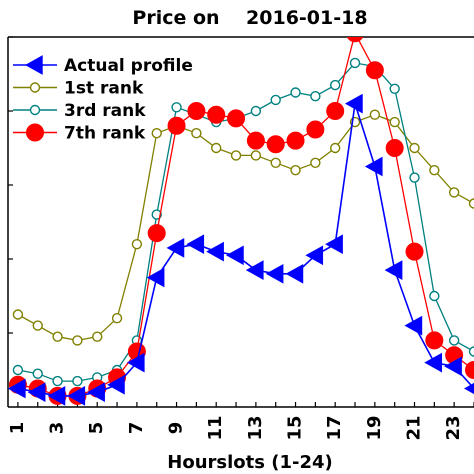 This screenshot has width=474, height=474. Describe the element at coordinates (176, 428) in the screenshot. I see `x-tick-label: 9` at that location.